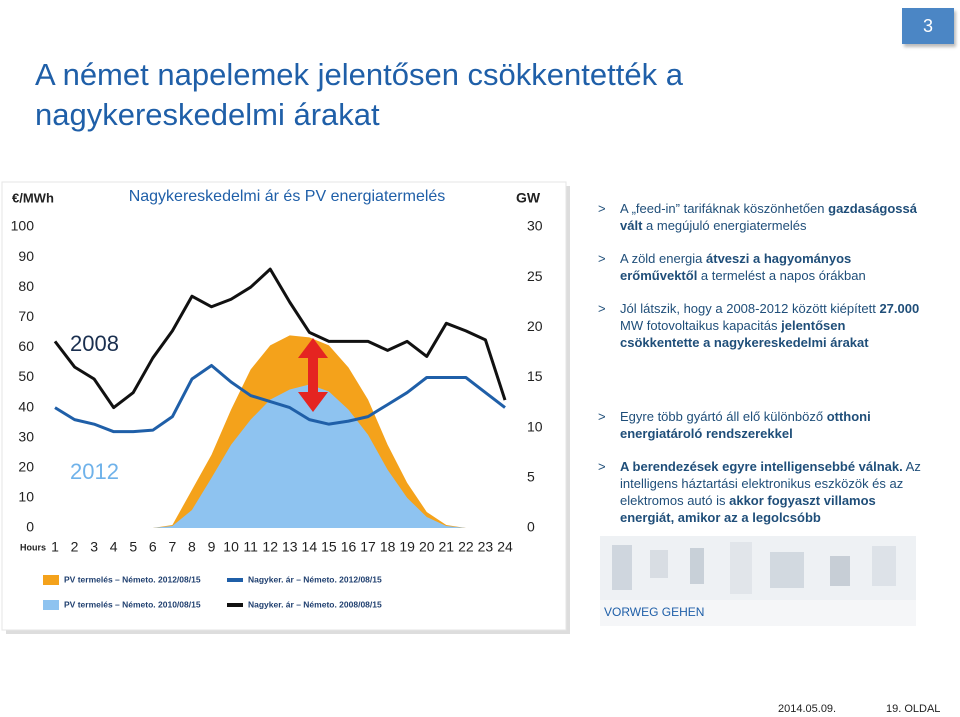 The width and height of the screenshot is (960, 717). What do you see at coordinates (535, 426) in the screenshot?
I see `y2-tick-label: 10` at bounding box center [535, 426].